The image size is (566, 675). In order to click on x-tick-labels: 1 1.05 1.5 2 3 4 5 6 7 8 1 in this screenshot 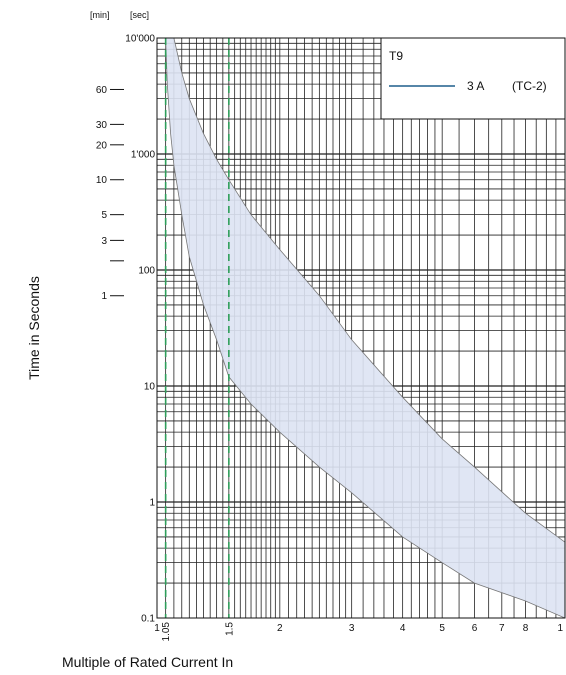, I will do `click(358, 632)`.